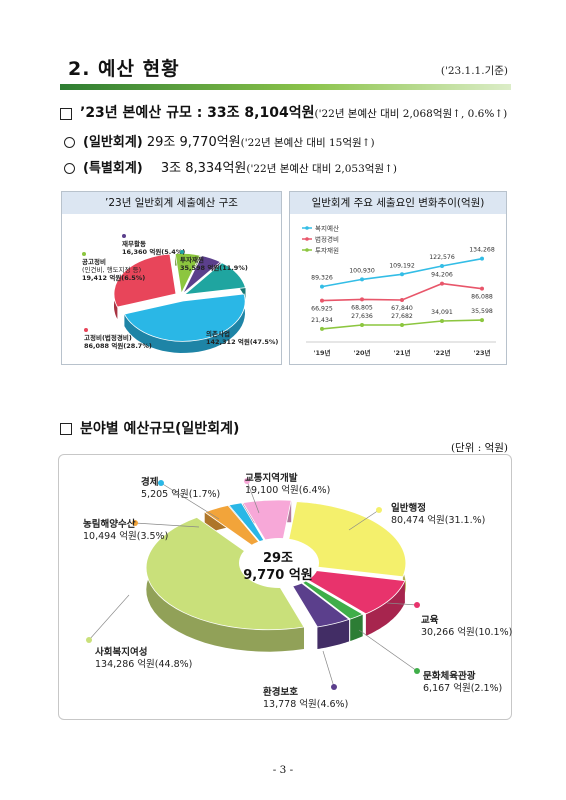 Image resolution: width=566 pixels, height=800 pixels. What do you see at coordinates (362, 316) in the screenshot?
I see `data-label: 27,636` at bounding box center [362, 316].